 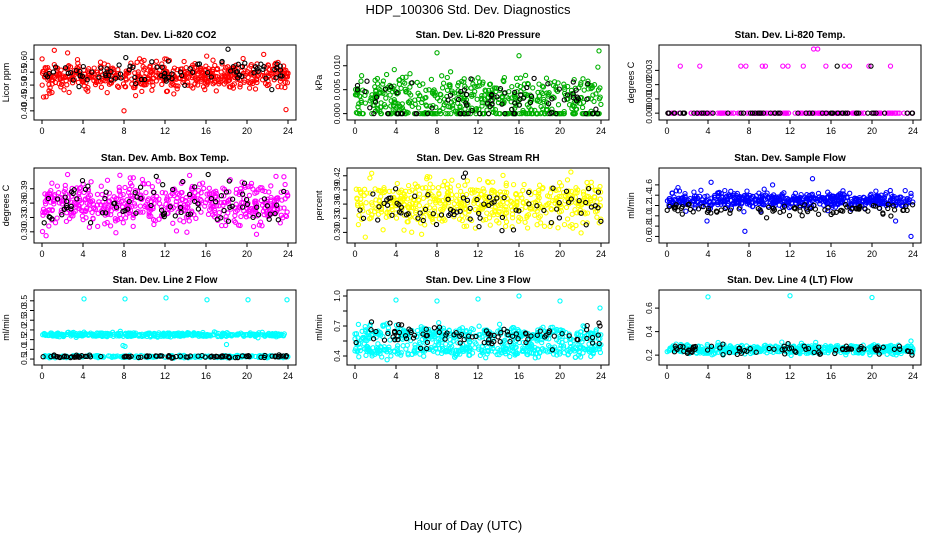 I want to click on y-tick-label: 0.7, so click(x=337, y=326).